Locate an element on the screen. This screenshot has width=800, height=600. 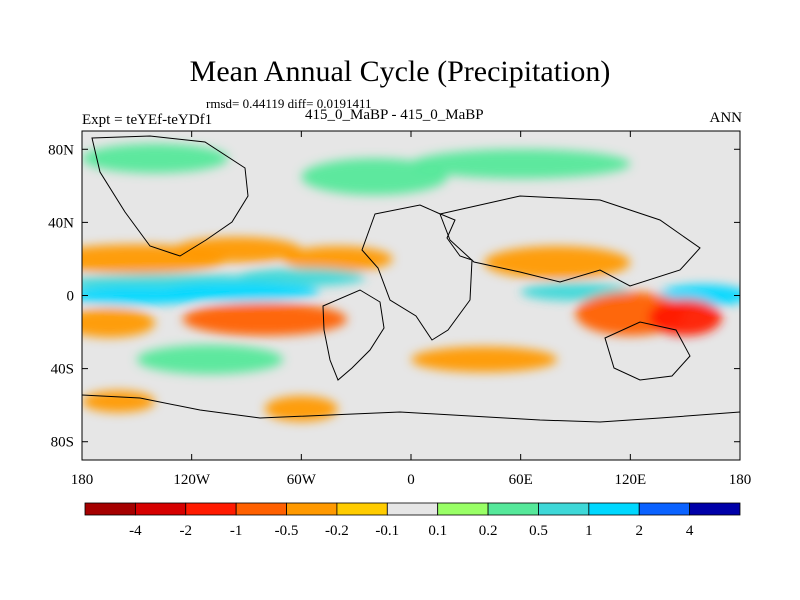
y-tick-label-0: 80N is located at coordinates (61, 150).